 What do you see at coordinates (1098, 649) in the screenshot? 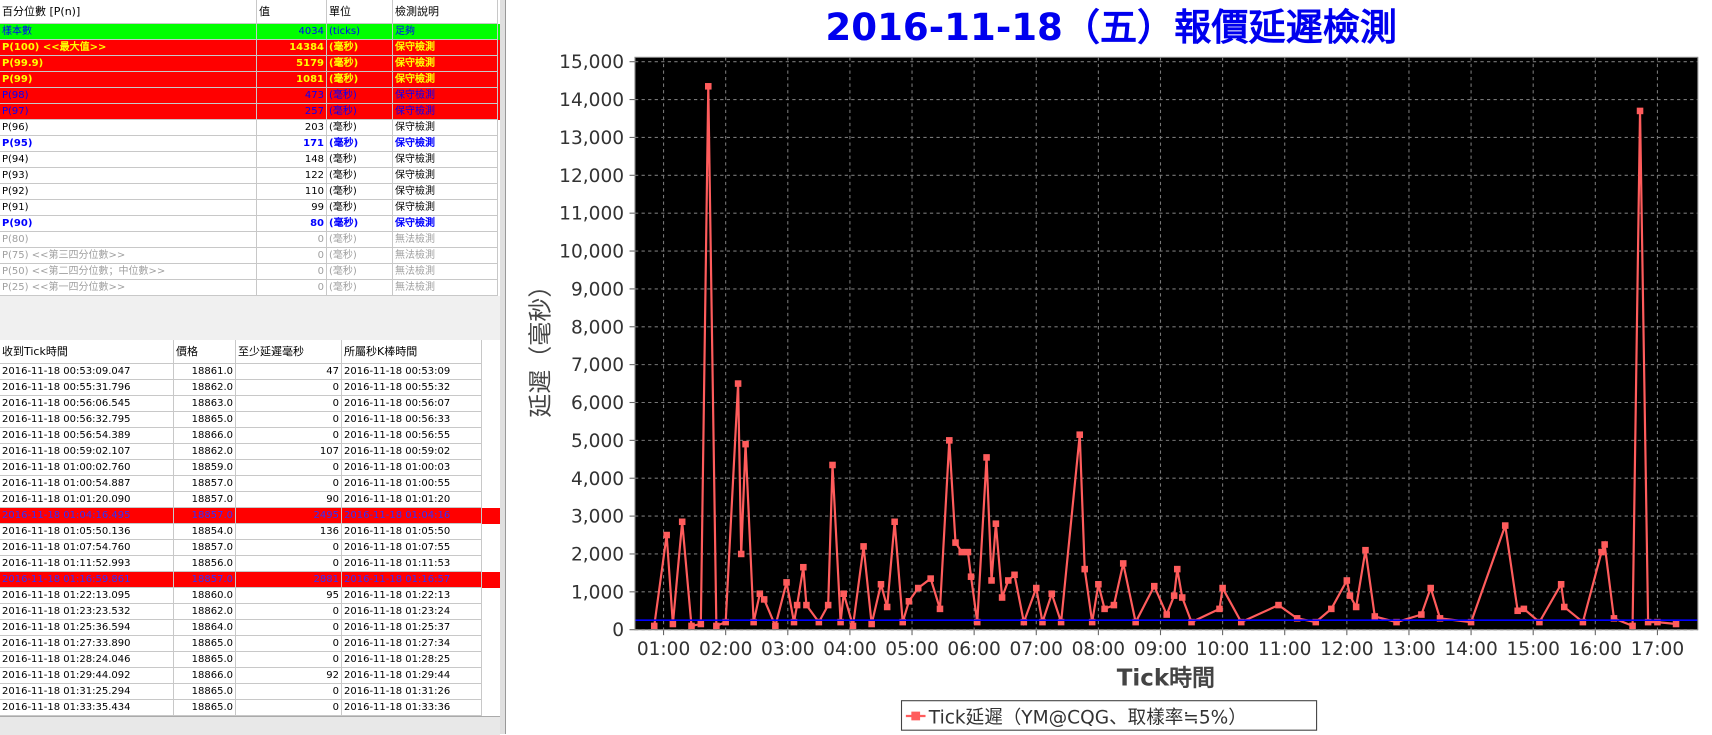
I see `x-tick-label: 08:00` at bounding box center [1098, 649].